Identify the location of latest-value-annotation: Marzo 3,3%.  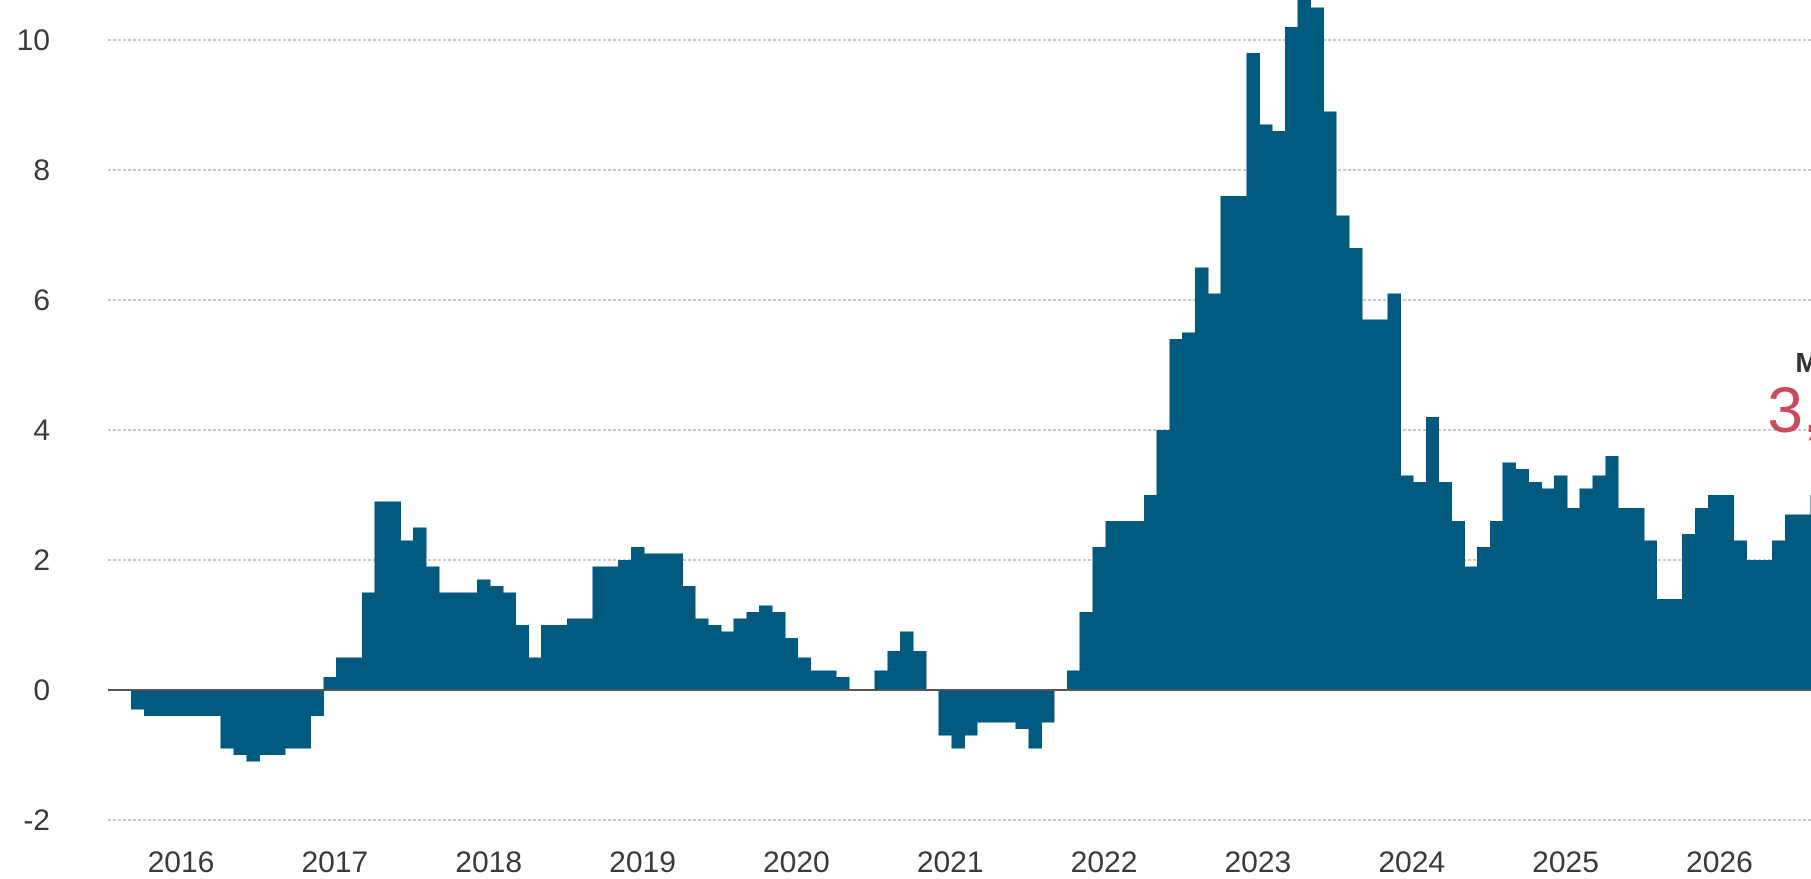
(1789, 396).